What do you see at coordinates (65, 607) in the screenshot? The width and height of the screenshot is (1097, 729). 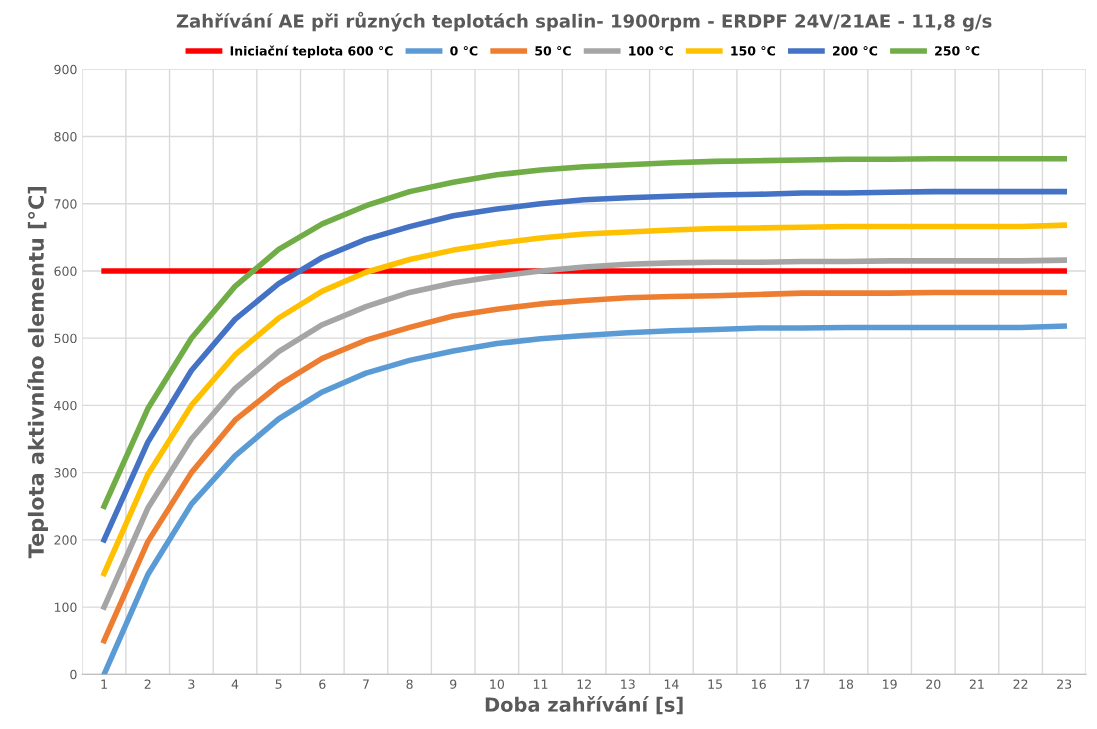 I see `y-tick-label: 100` at bounding box center [65, 607].